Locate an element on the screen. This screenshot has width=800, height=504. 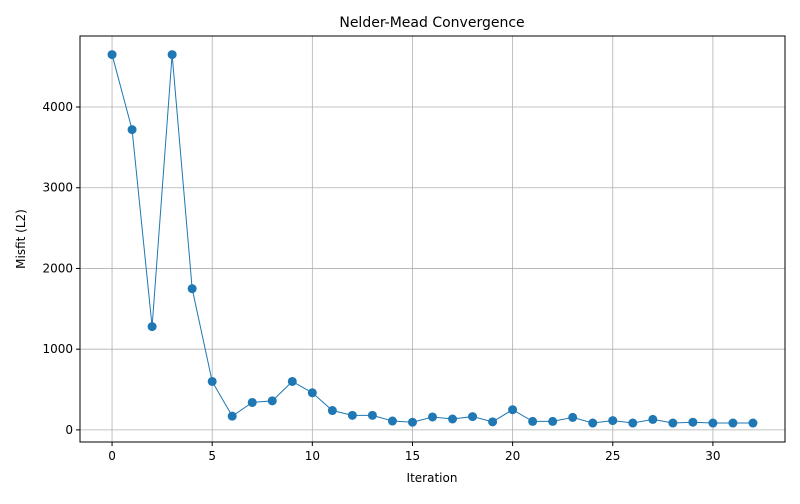
chart-title: Nelder-Mead Convergence is located at coordinates (431, 23).